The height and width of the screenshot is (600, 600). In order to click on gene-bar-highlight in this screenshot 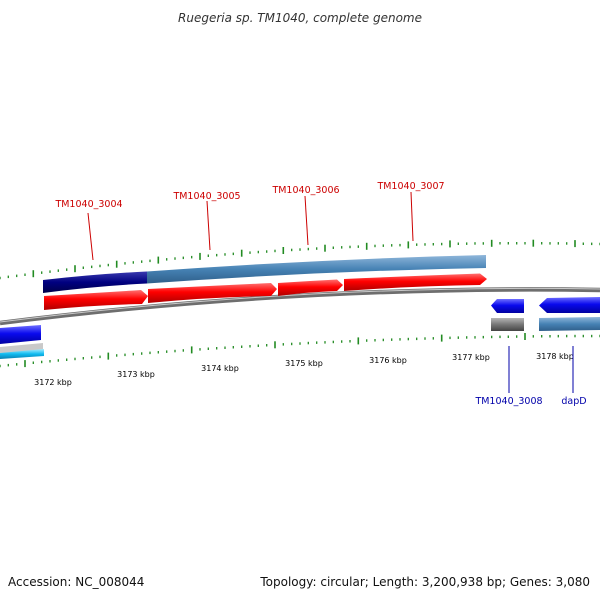, I will do `click(95, 282)`.